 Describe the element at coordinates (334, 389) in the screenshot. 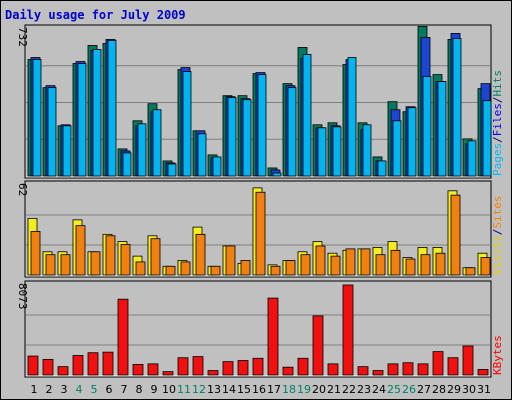

I see `day-label: 21` at that location.